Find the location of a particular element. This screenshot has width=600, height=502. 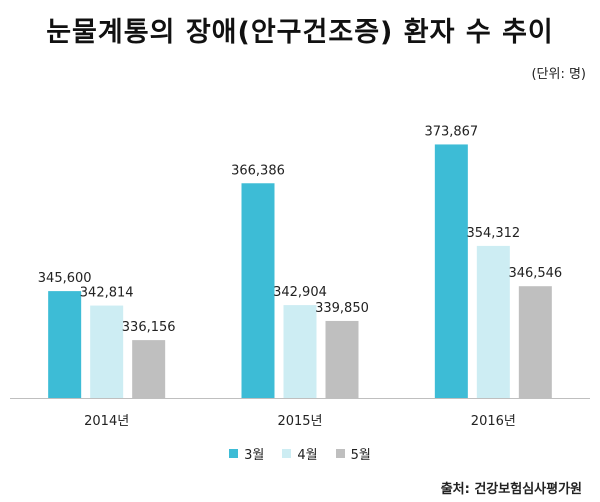

x-tick-label: 2015년 is located at coordinates (299, 421).